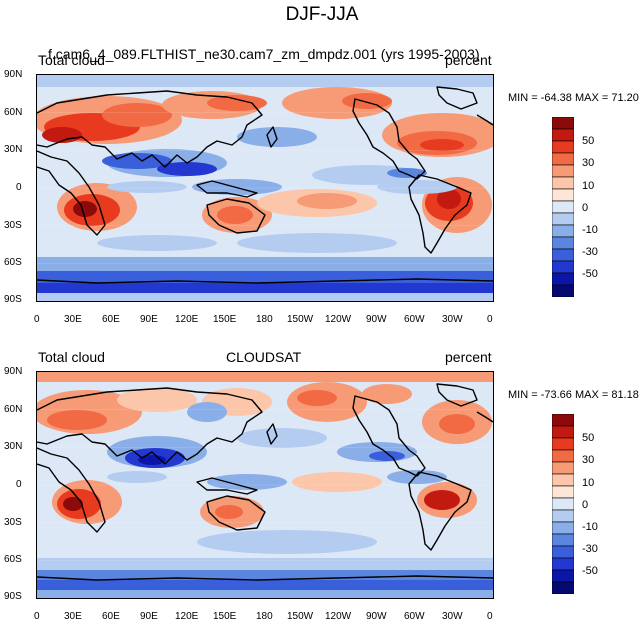 The width and height of the screenshot is (644, 627). Describe the element at coordinates (111, 616) in the screenshot. I see `p2-lon-60e: 60E` at that location.